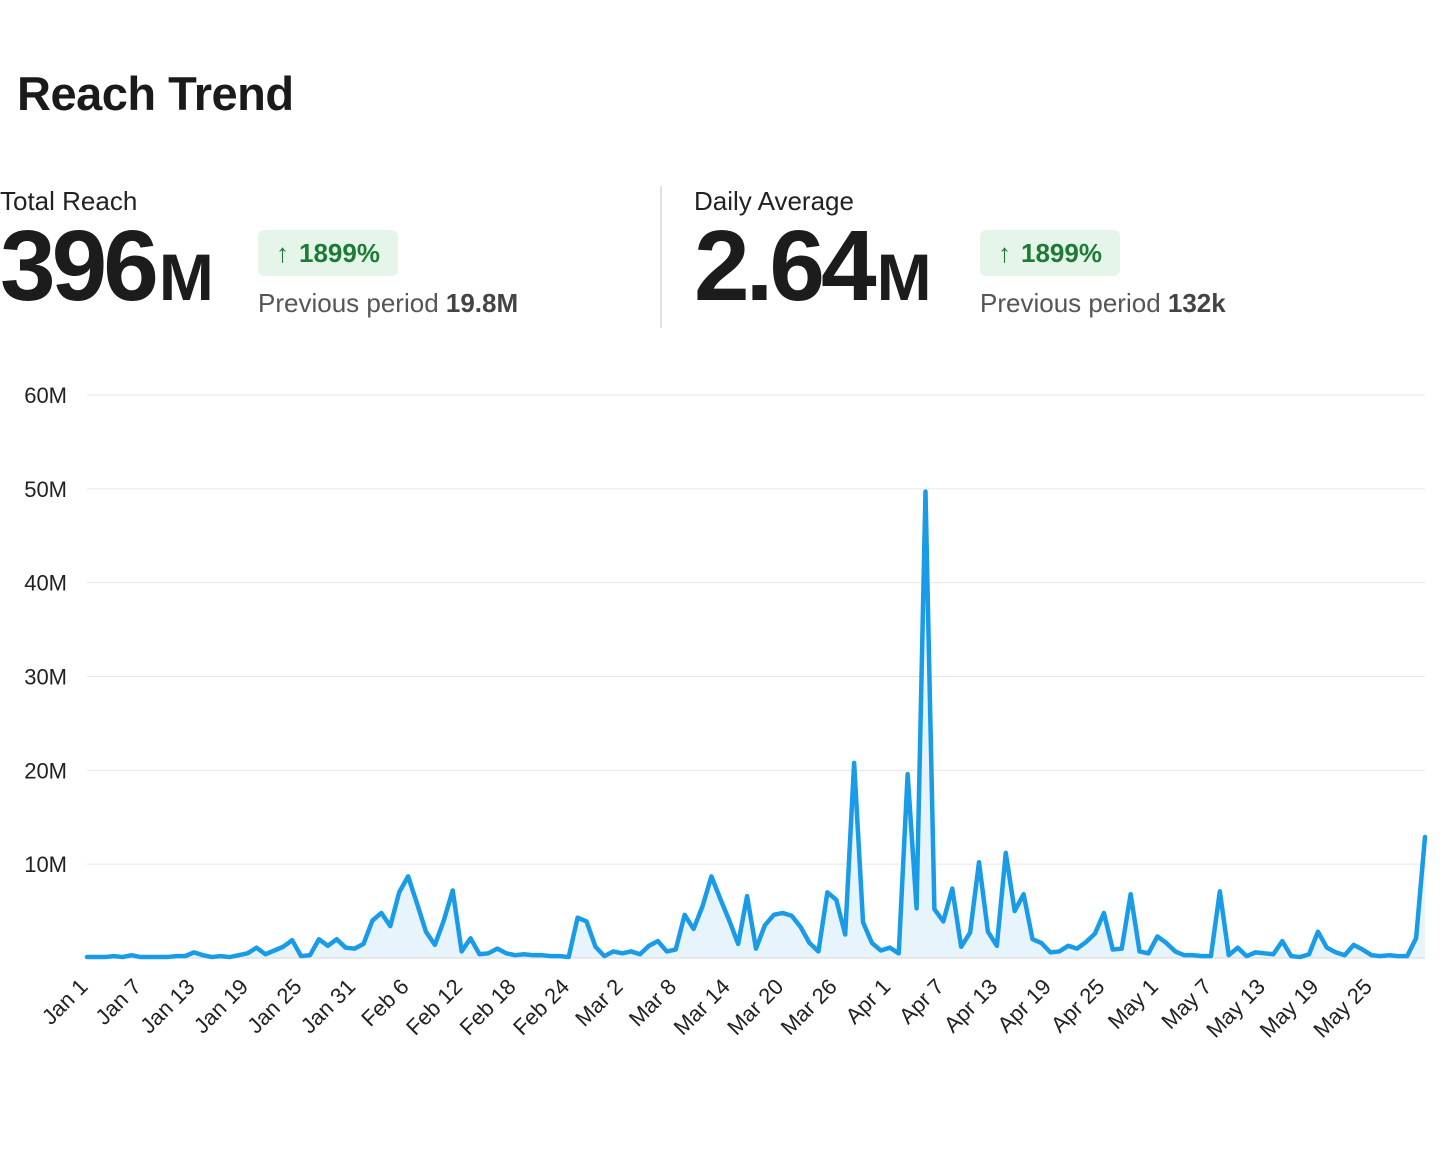 Image resolution: width=1448 pixels, height=1154 pixels. Describe the element at coordinates (774, 201) in the screenshot. I see `daily-average-label: Daily Average` at that location.